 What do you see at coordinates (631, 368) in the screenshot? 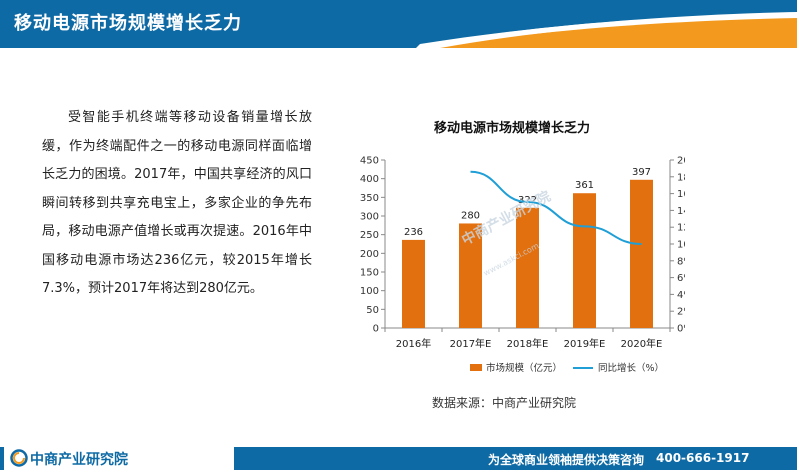
I see `legend-label-line: 同比增长（%）` at bounding box center [631, 368].